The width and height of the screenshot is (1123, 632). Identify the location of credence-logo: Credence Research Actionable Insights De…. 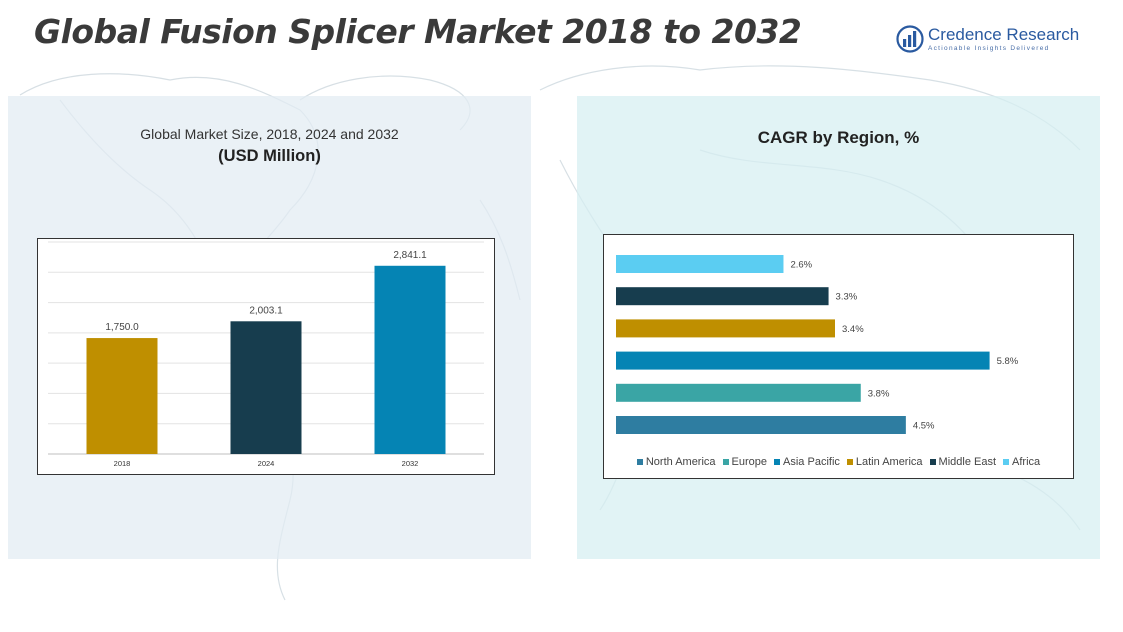
(996, 41).